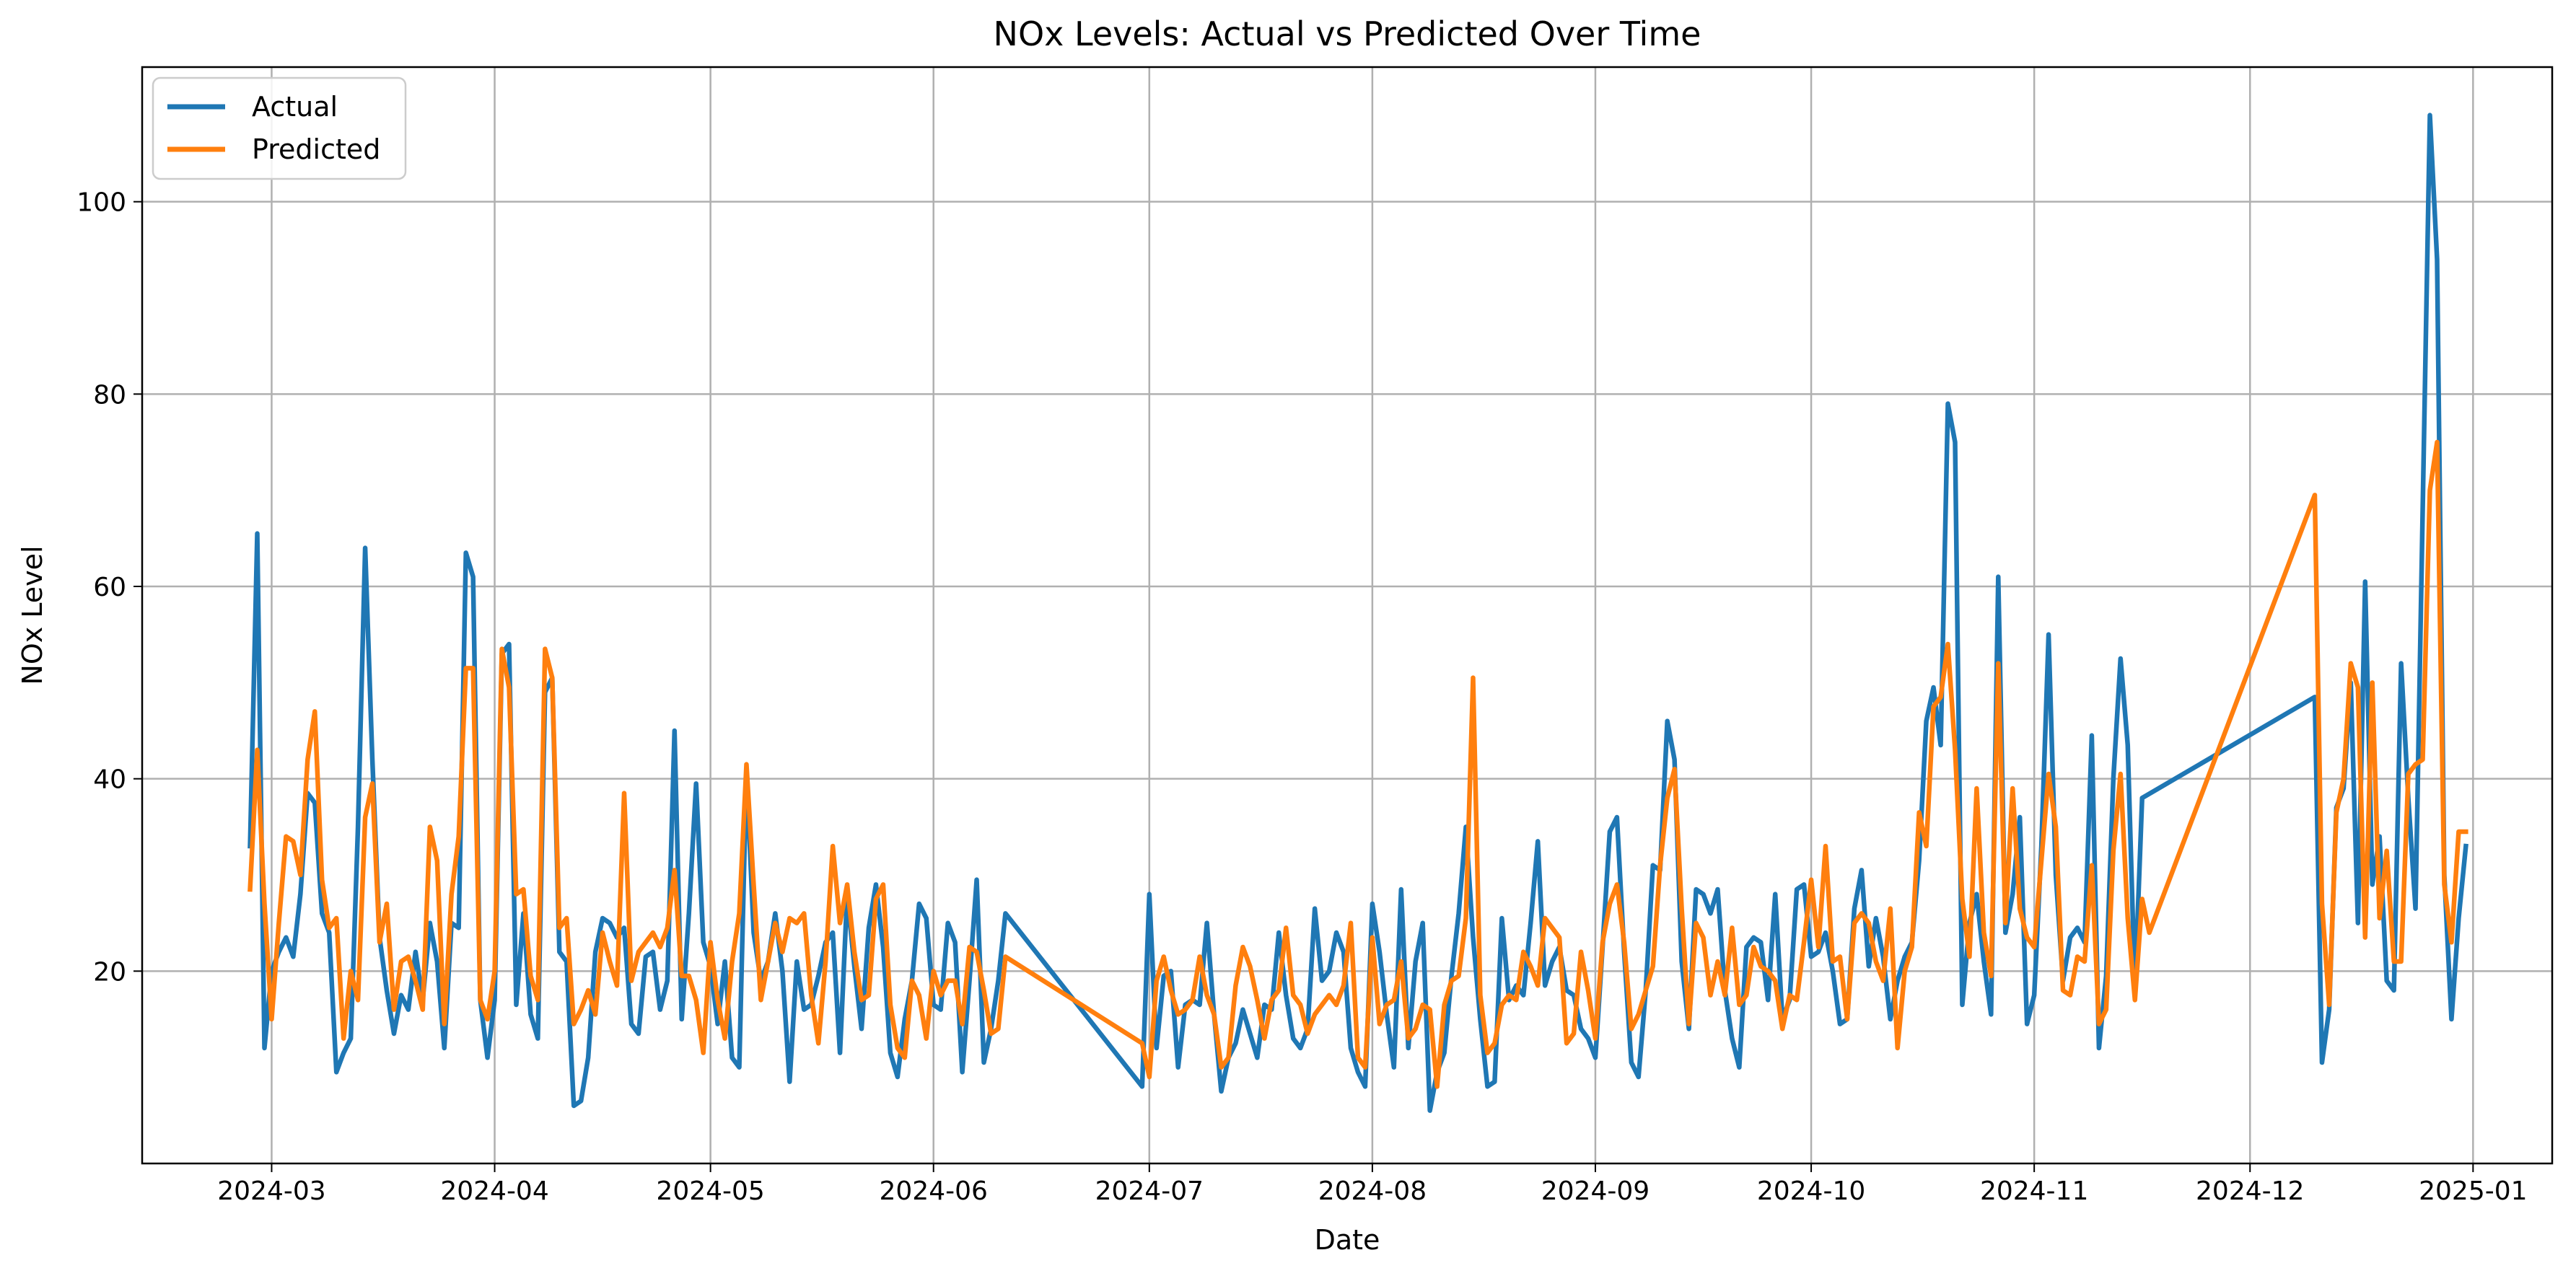 This screenshot has height=1276, width=2576. What do you see at coordinates (109, 395) in the screenshot?
I see `y-tick-label: 80` at bounding box center [109, 395].